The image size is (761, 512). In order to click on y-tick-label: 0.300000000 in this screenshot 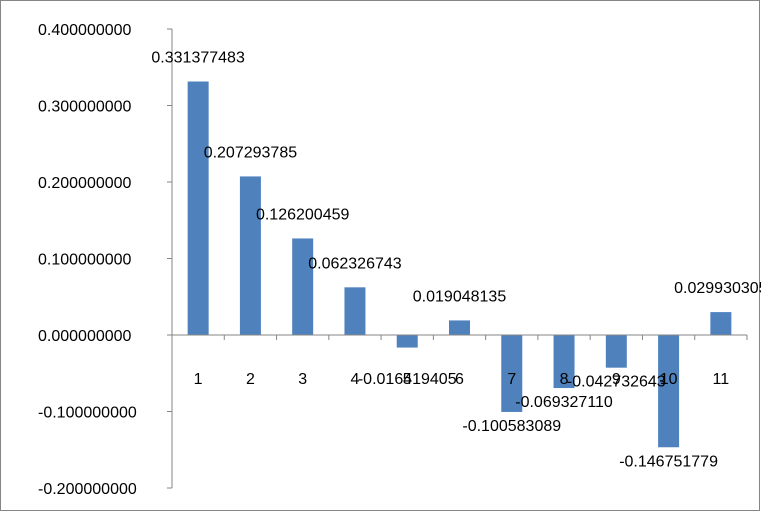, I will do `click(85, 107)`.